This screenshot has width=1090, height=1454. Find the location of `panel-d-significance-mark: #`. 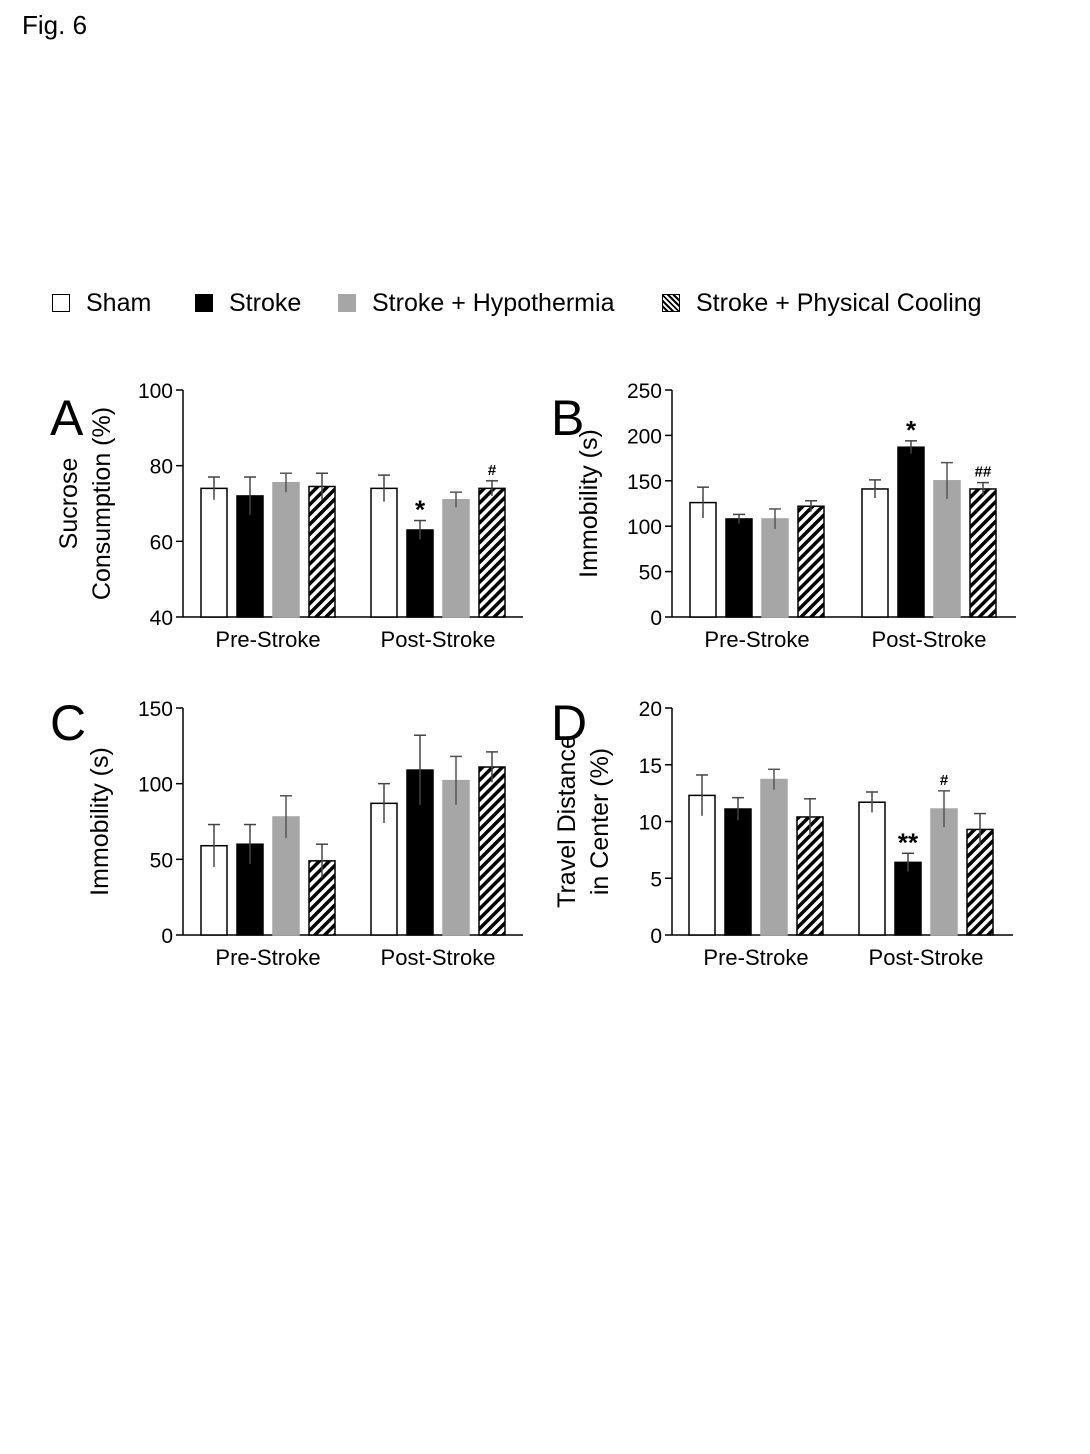

panel-d-significance-mark: # is located at coordinates (944, 780).